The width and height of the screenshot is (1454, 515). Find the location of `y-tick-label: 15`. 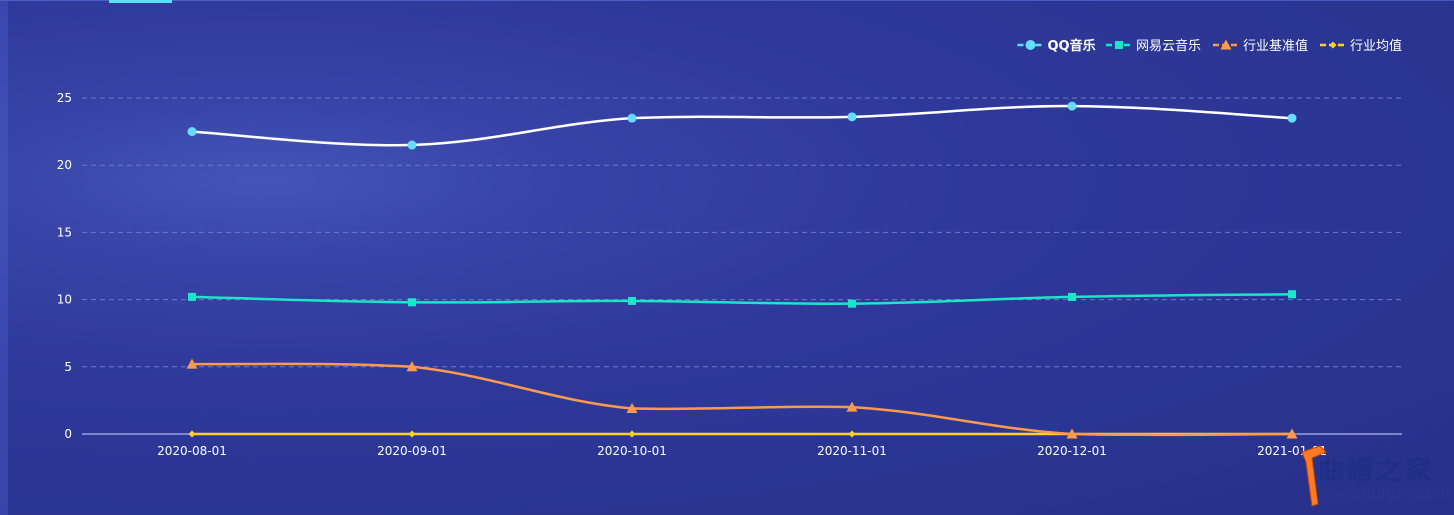

y-tick-label: 15 is located at coordinates (64, 232).